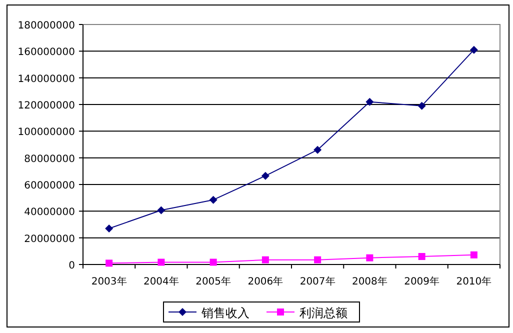 The height and width of the screenshot is (333, 513). I want to click on x-tick-label: 2004年, so click(161, 282).